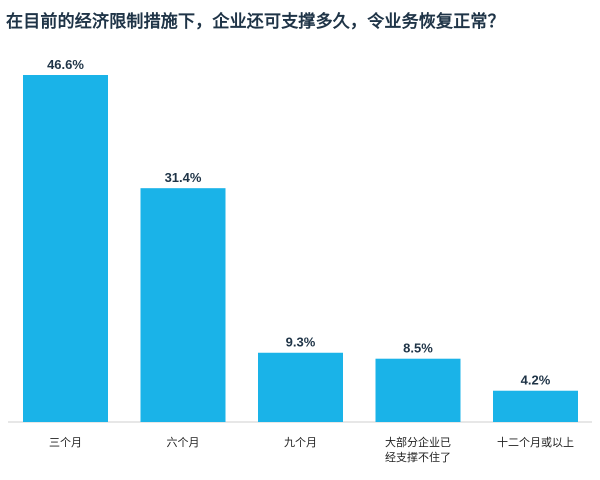  Describe the element at coordinates (536, 380) in the screenshot. I see `value-label-5: 4.2%` at that location.